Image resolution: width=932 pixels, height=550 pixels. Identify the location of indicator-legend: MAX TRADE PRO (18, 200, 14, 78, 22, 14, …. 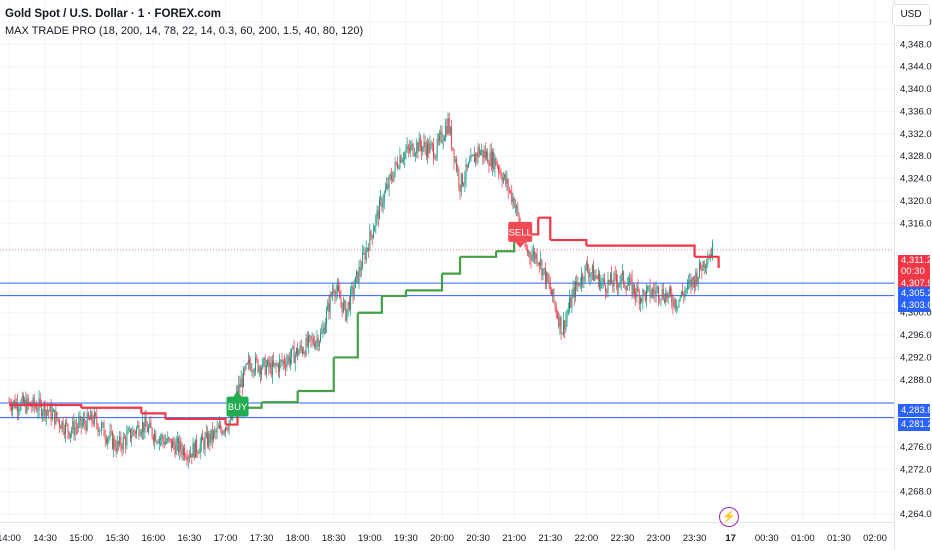
(184, 31).